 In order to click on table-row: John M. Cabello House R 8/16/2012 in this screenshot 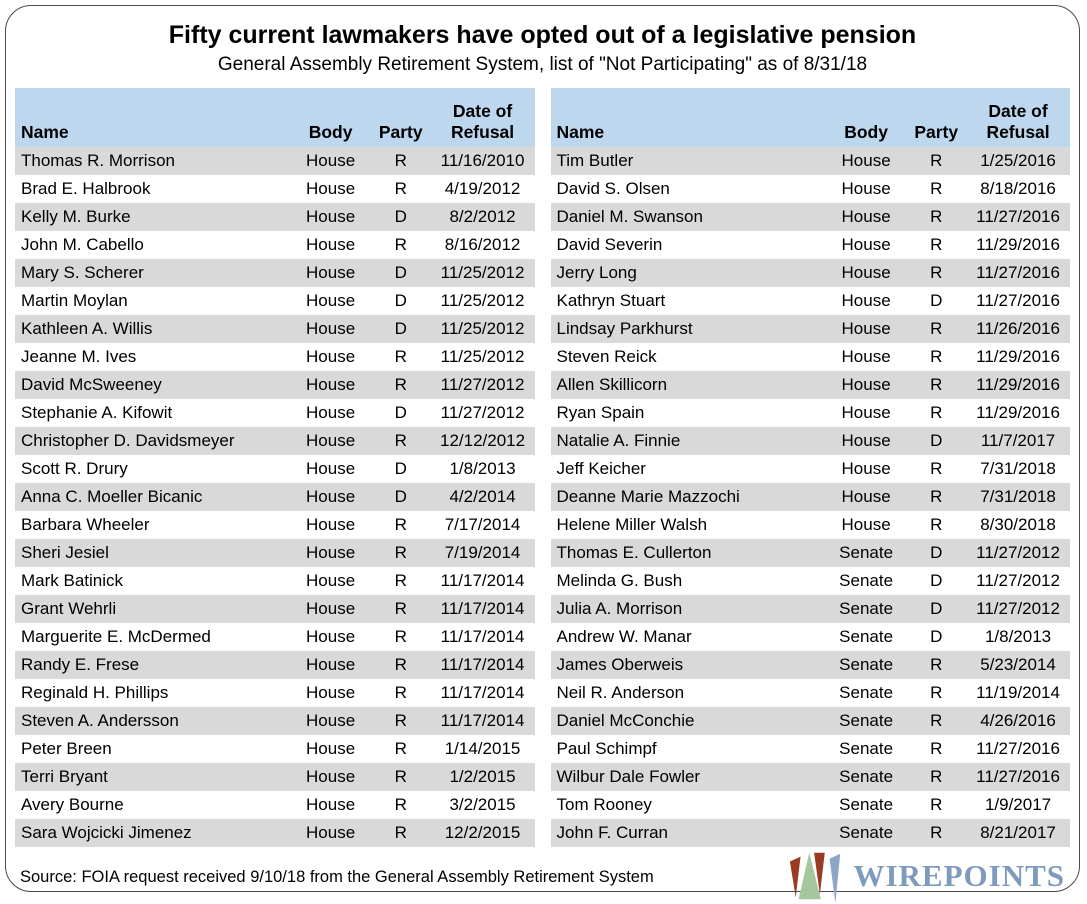, I will do `click(275, 245)`.